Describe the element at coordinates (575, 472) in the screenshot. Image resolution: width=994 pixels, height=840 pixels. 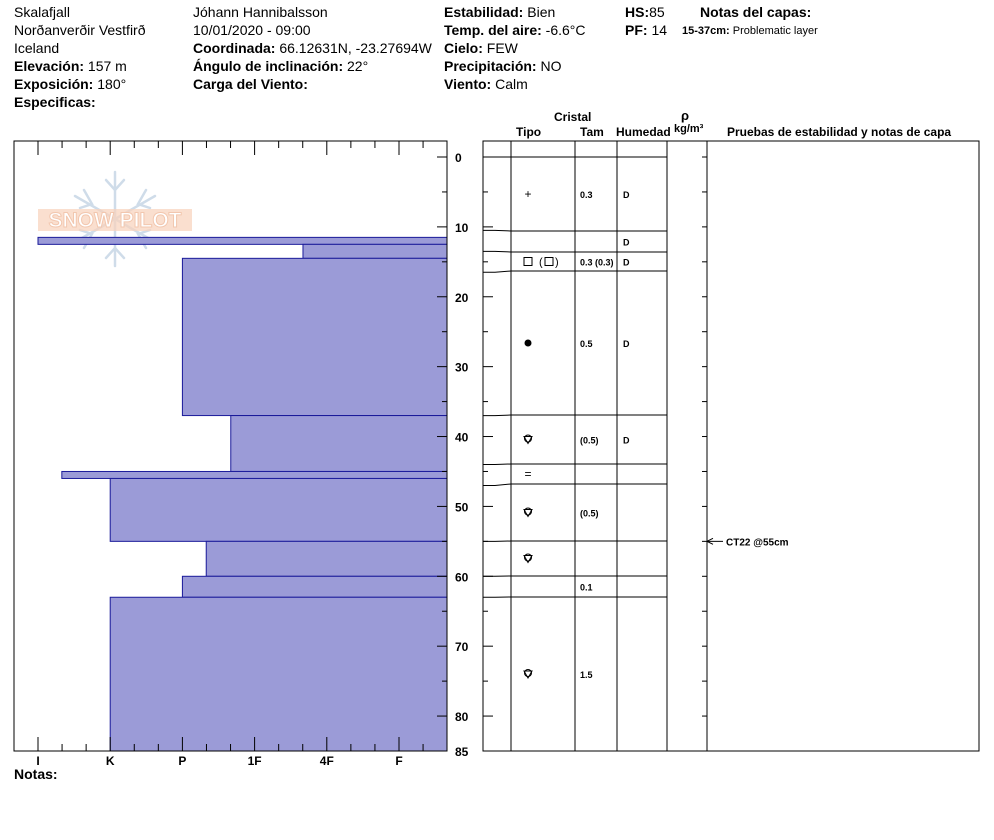
I see `layer-row: =` at that location.